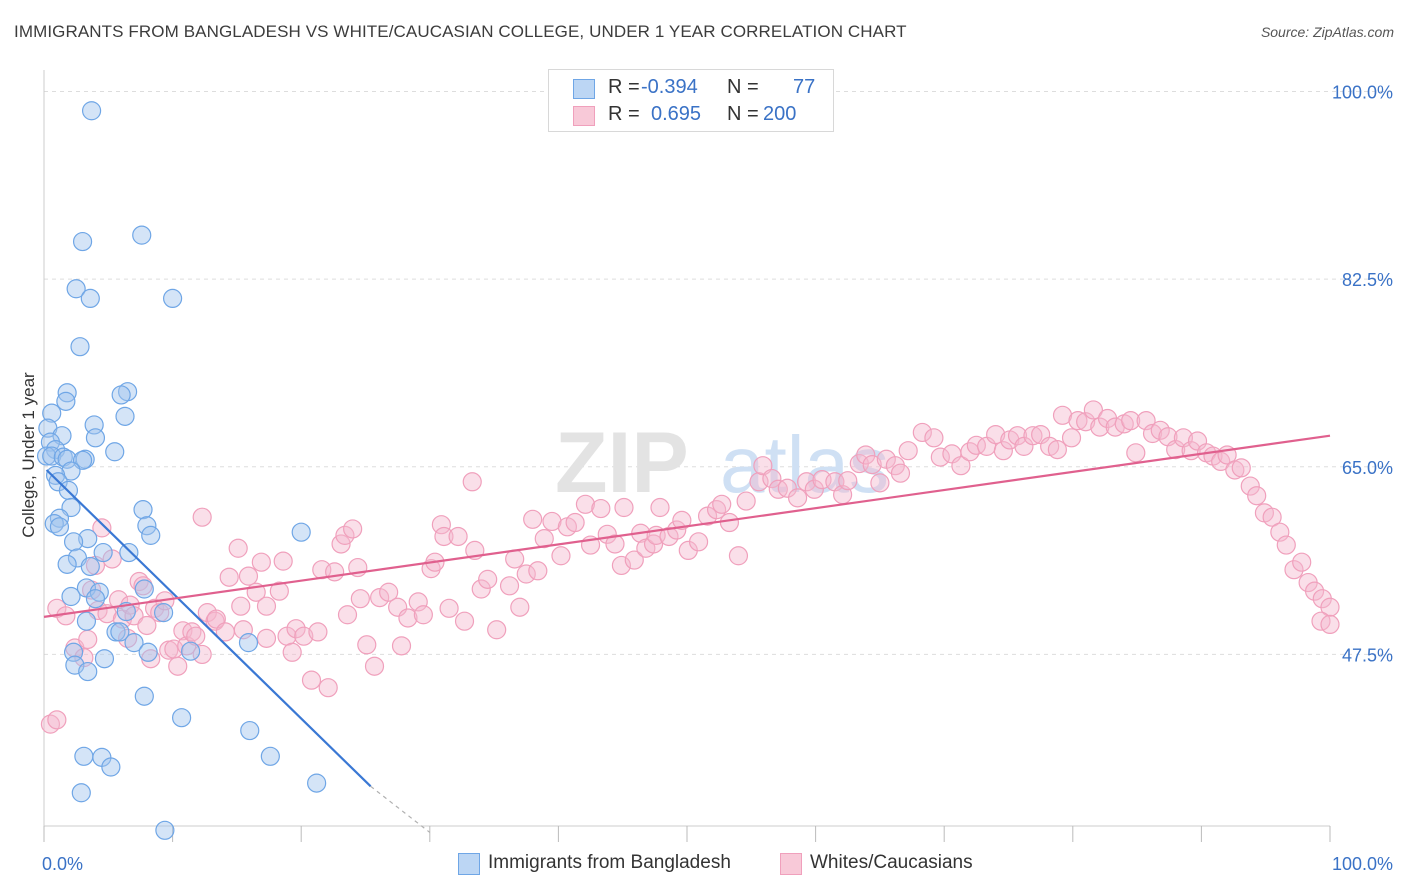  I want to click on legend-swatch-bangladesh, so click(469, 864).